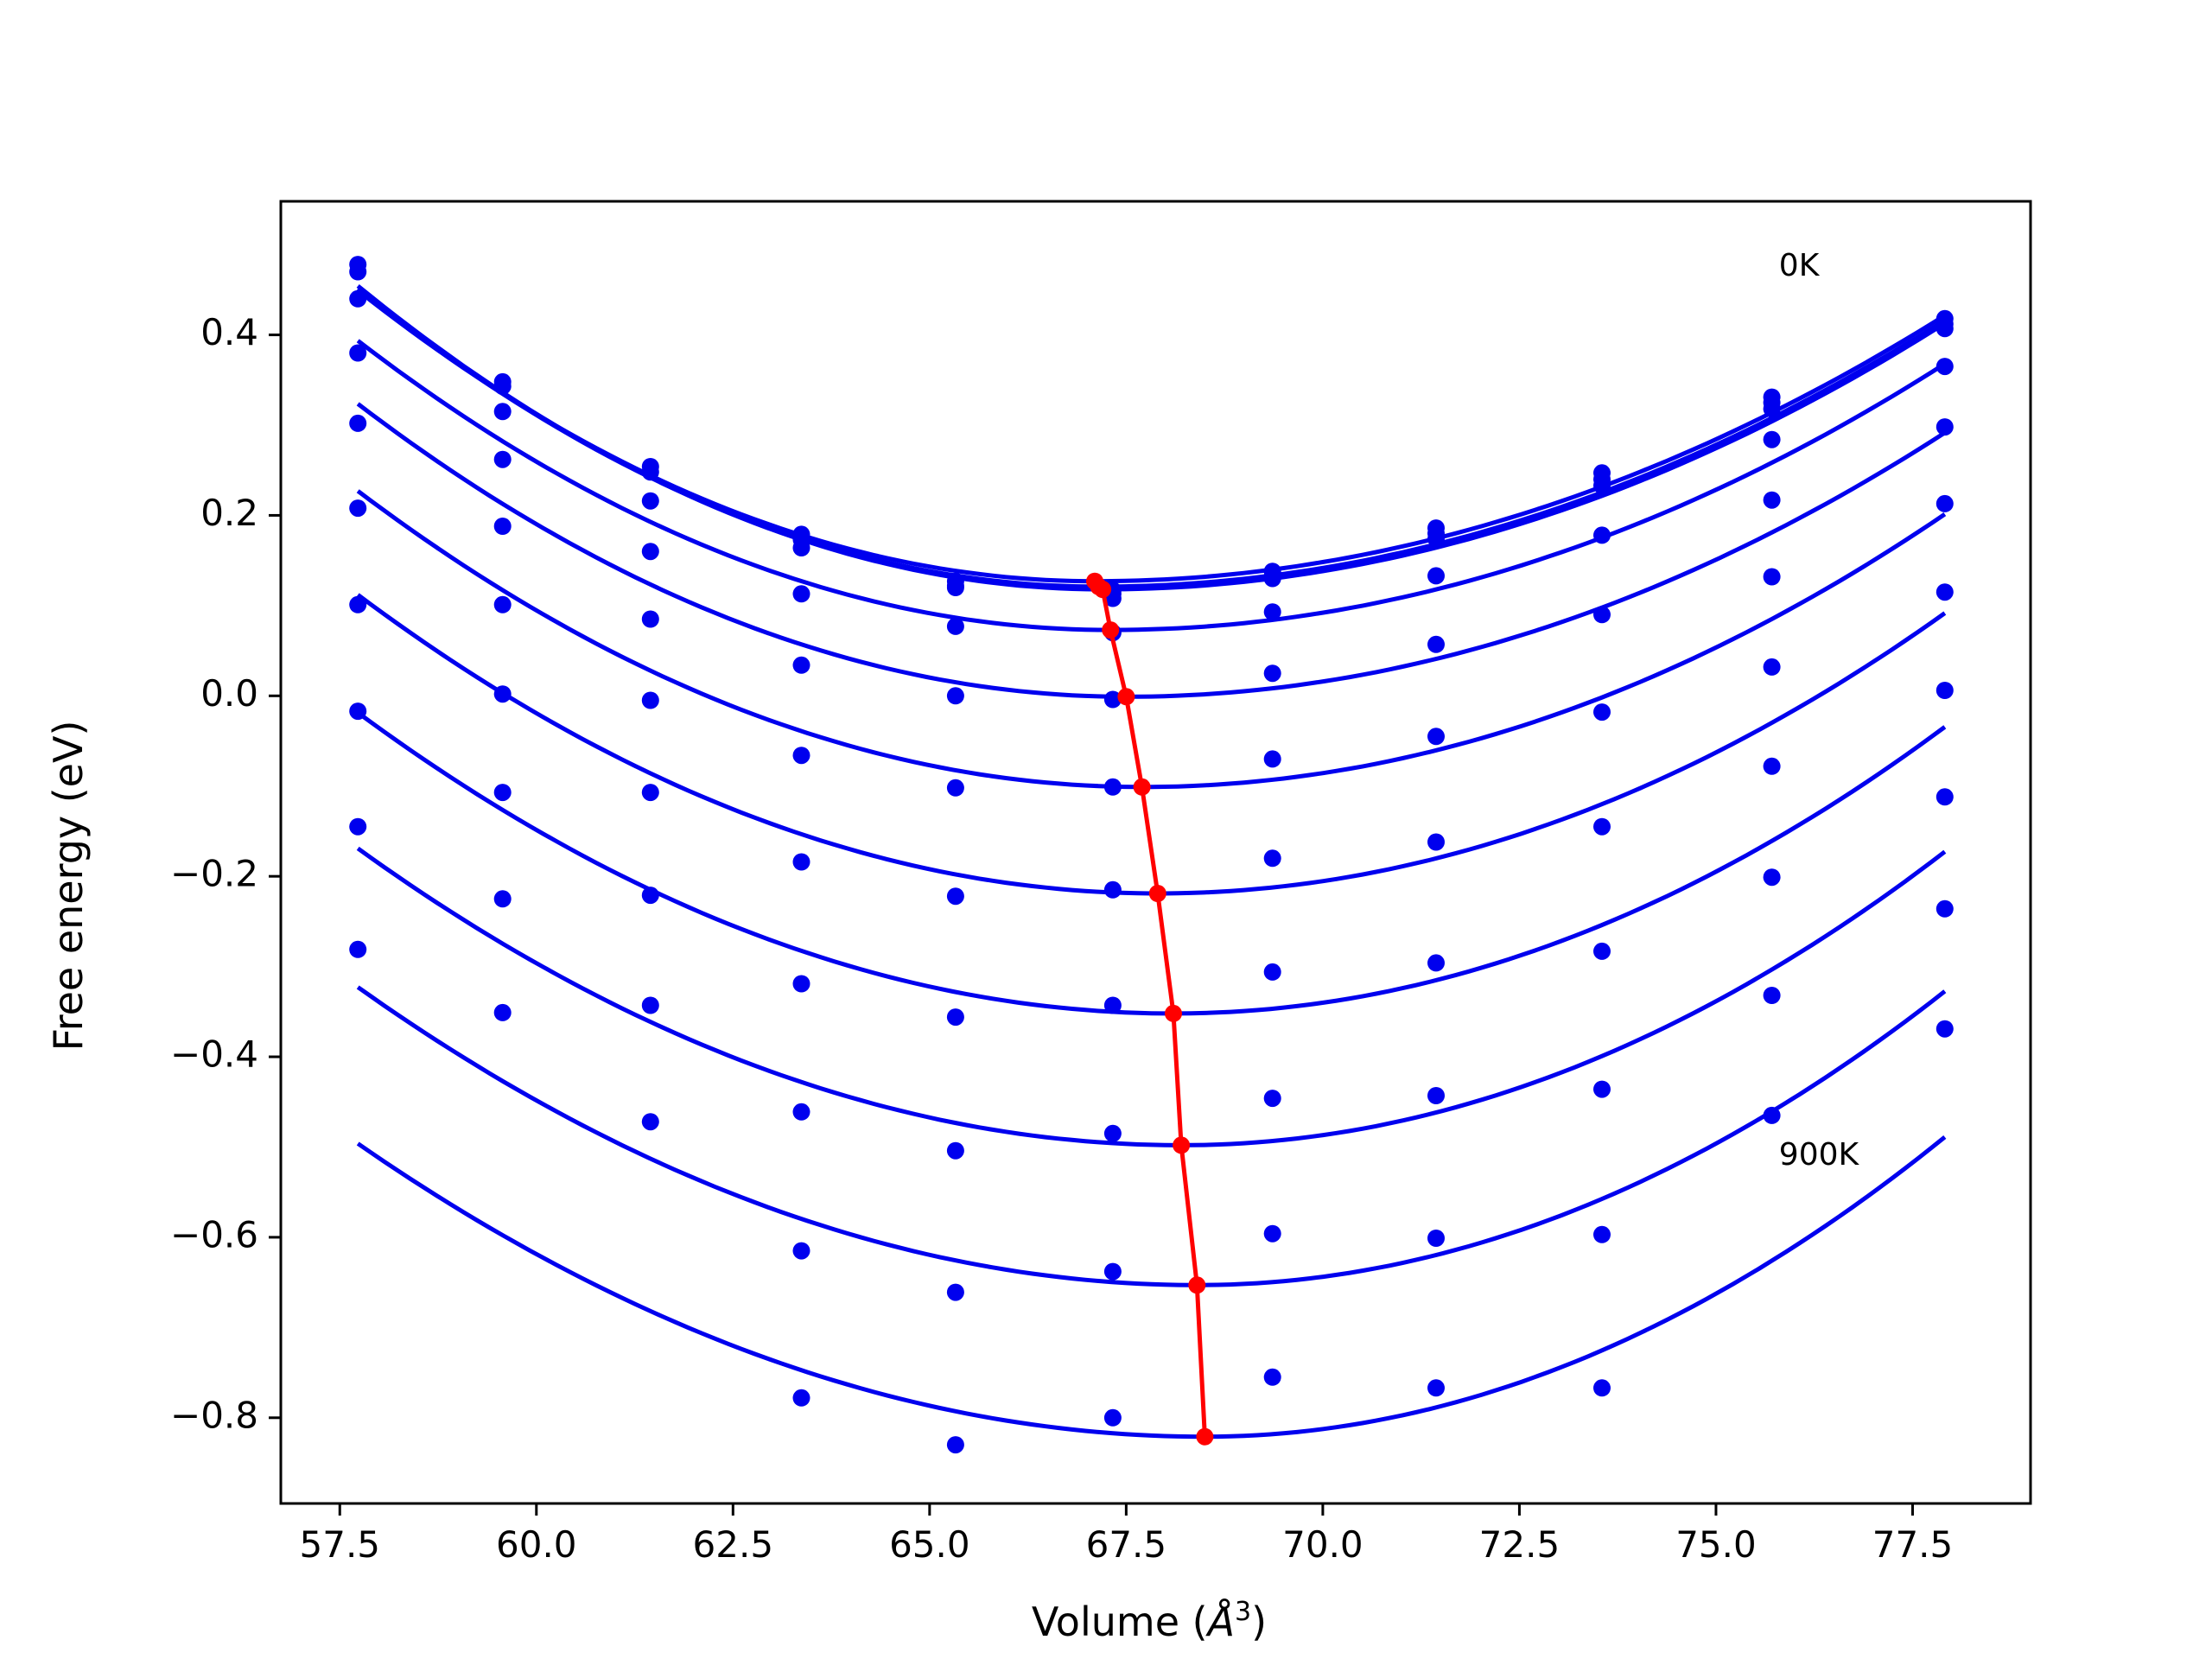 This screenshot has height=1659, width=2212. I want to click on data-point-s2-v9, so click(1772, 409).